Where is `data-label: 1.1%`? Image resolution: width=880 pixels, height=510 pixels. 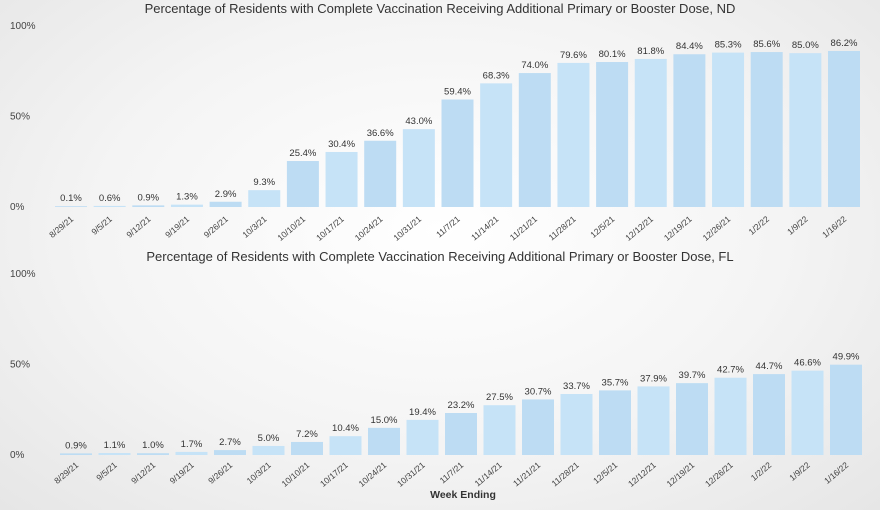 data-label: 1.1% is located at coordinates (115, 445).